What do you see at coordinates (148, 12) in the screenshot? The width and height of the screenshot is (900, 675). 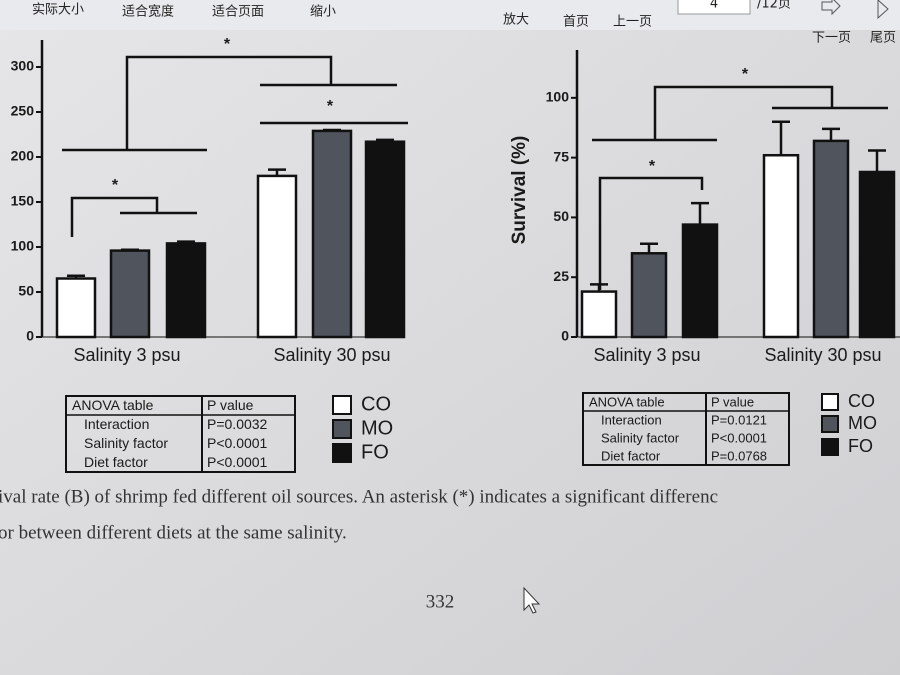 I see `toolbar-button: 适合宽度` at bounding box center [148, 12].